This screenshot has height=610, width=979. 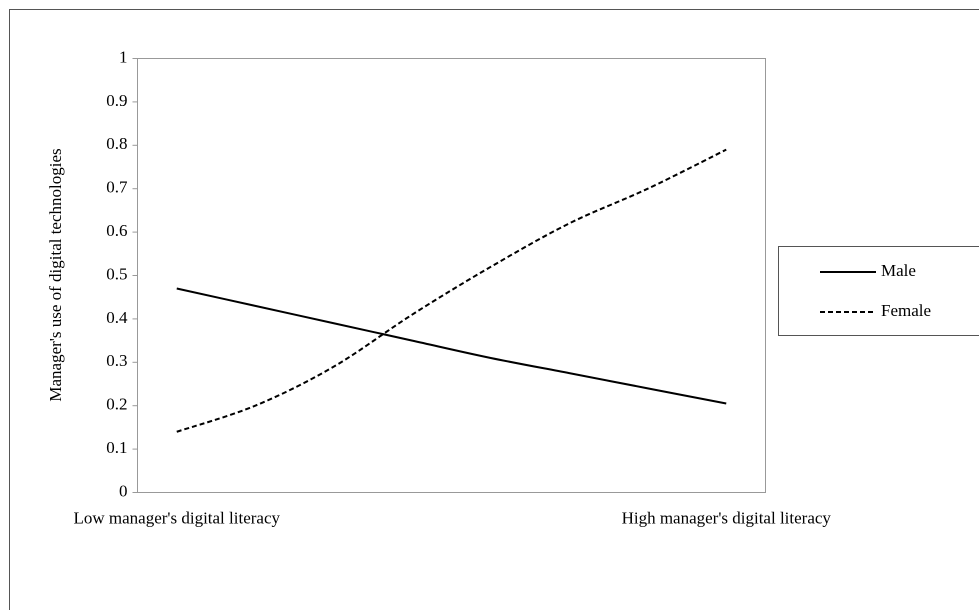 What do you see at coordinates (451, 346) in the screenshot?
I see `series-line` at bounding box center [451, 346].